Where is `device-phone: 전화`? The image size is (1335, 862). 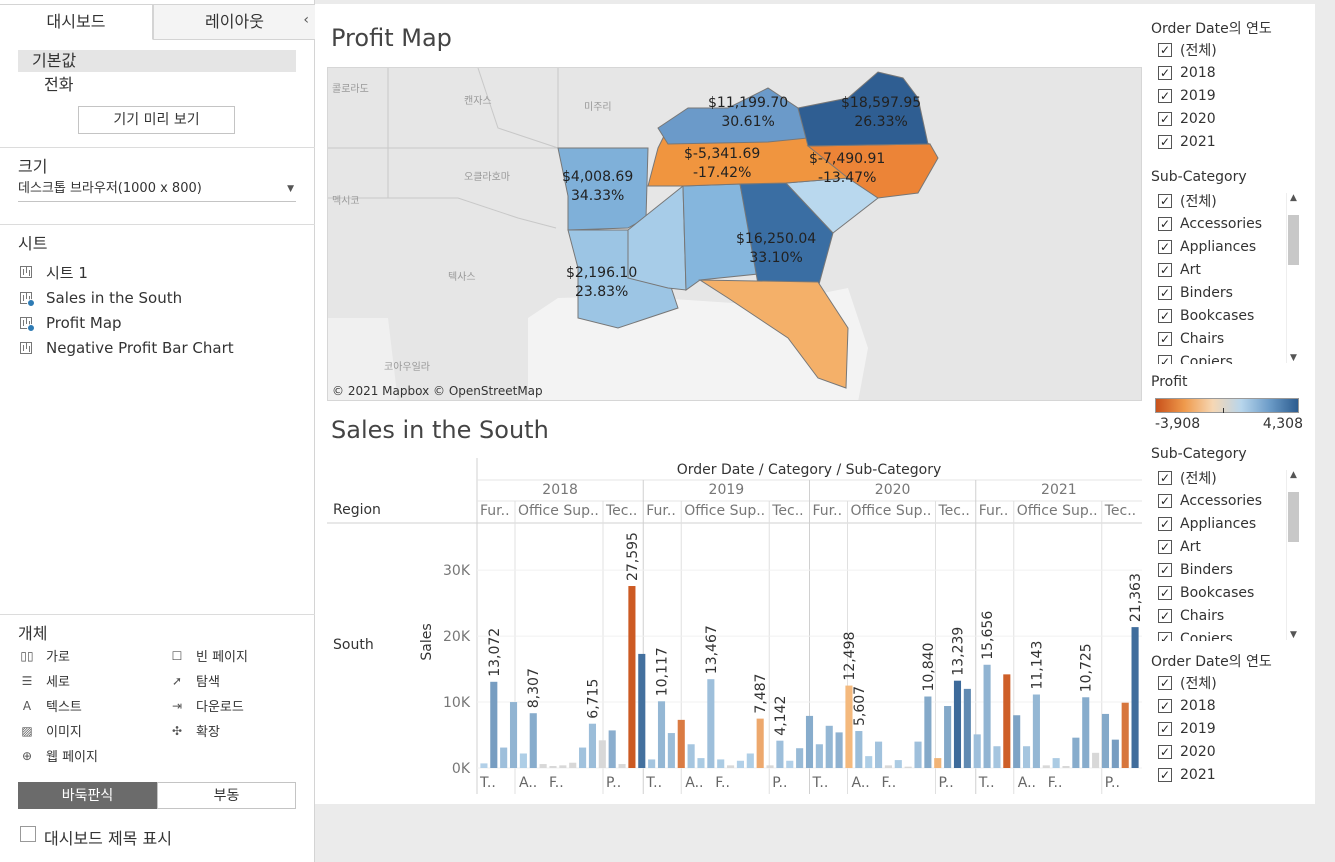
device-phone: 전화 is located at coordinates (59, 84).